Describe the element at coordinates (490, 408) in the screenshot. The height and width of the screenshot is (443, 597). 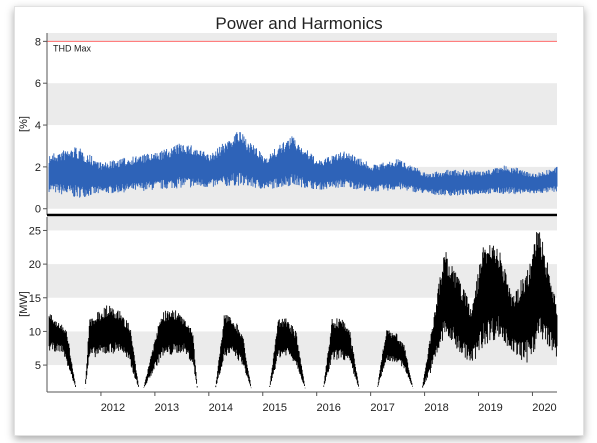
I see `x-tick-label: 2019` at that location.